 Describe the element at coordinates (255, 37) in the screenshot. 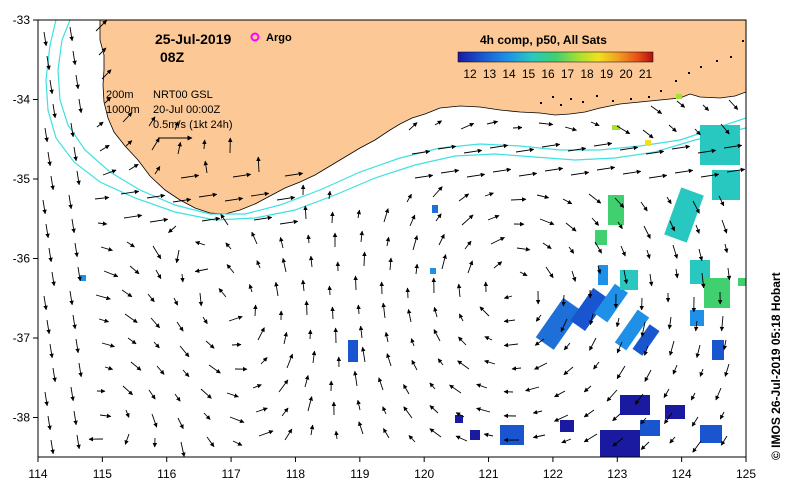

I see `argo-marker-icon` at that location.